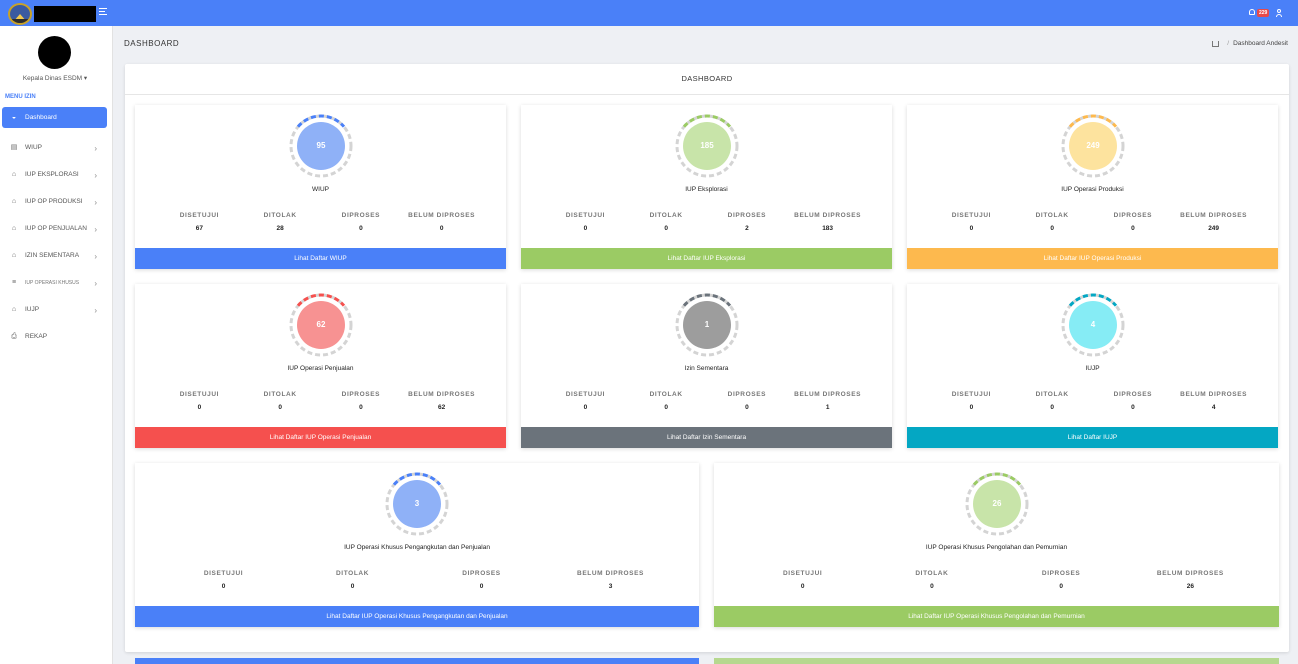 The width and height of the screenshot is (1298, 664). What do you see at coordinates (152, 43) in the screenshot?
I see `page-title: DASHBOARD` at bounding box center [152, 43].